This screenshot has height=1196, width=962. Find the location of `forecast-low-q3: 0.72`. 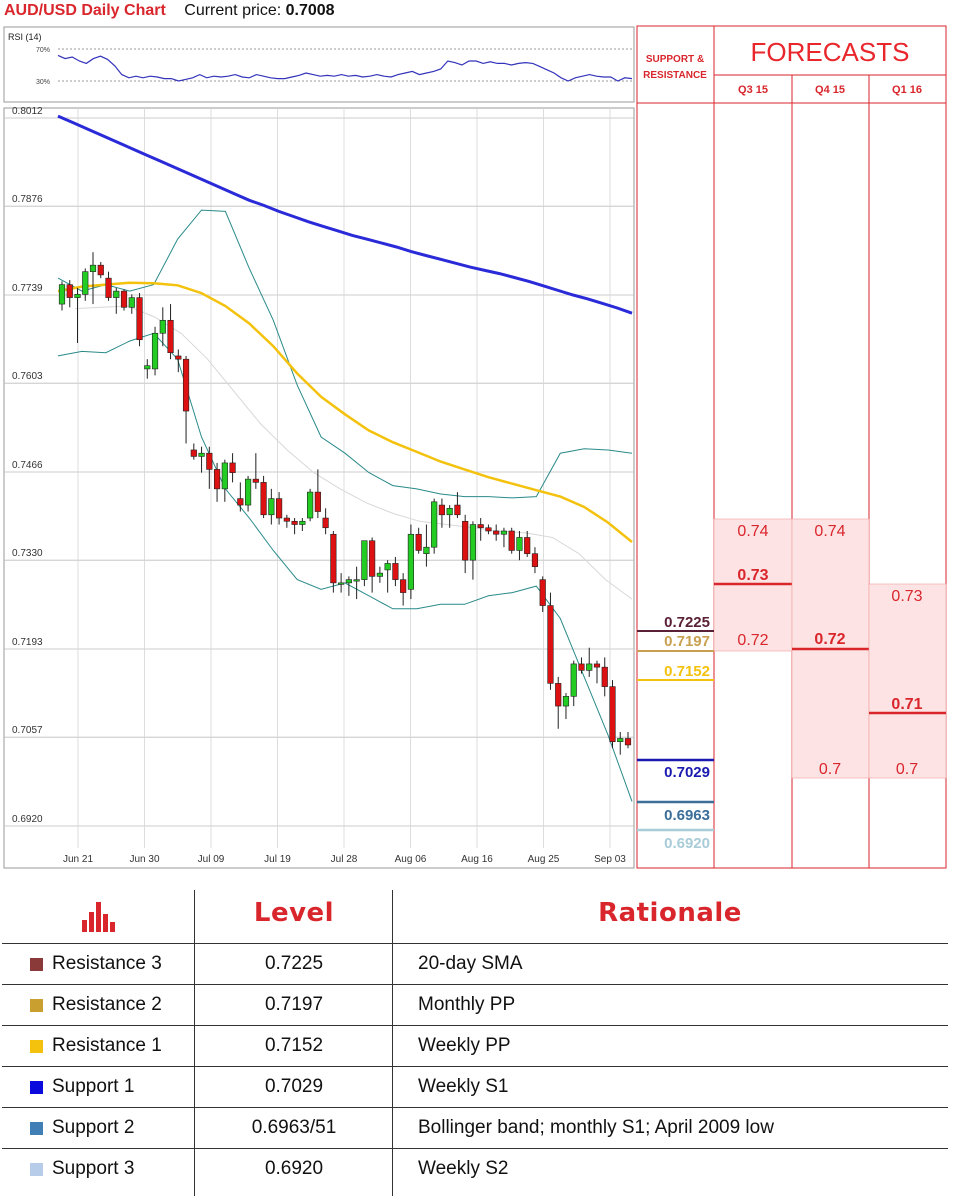

forecast-low-q3: 0.72 is located at coordinates (752, 640).